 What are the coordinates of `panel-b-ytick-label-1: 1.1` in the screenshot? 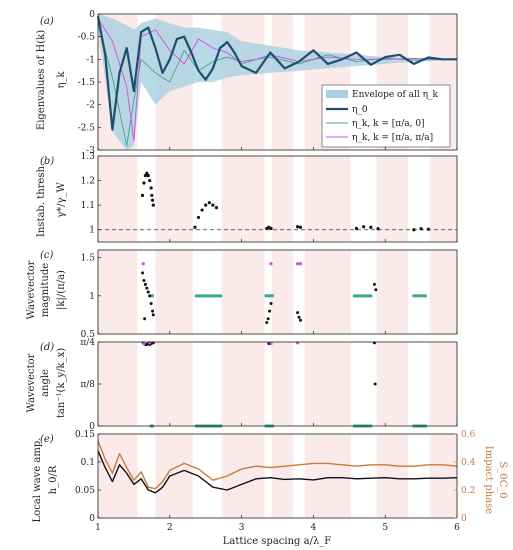 It's located at (88, 206).